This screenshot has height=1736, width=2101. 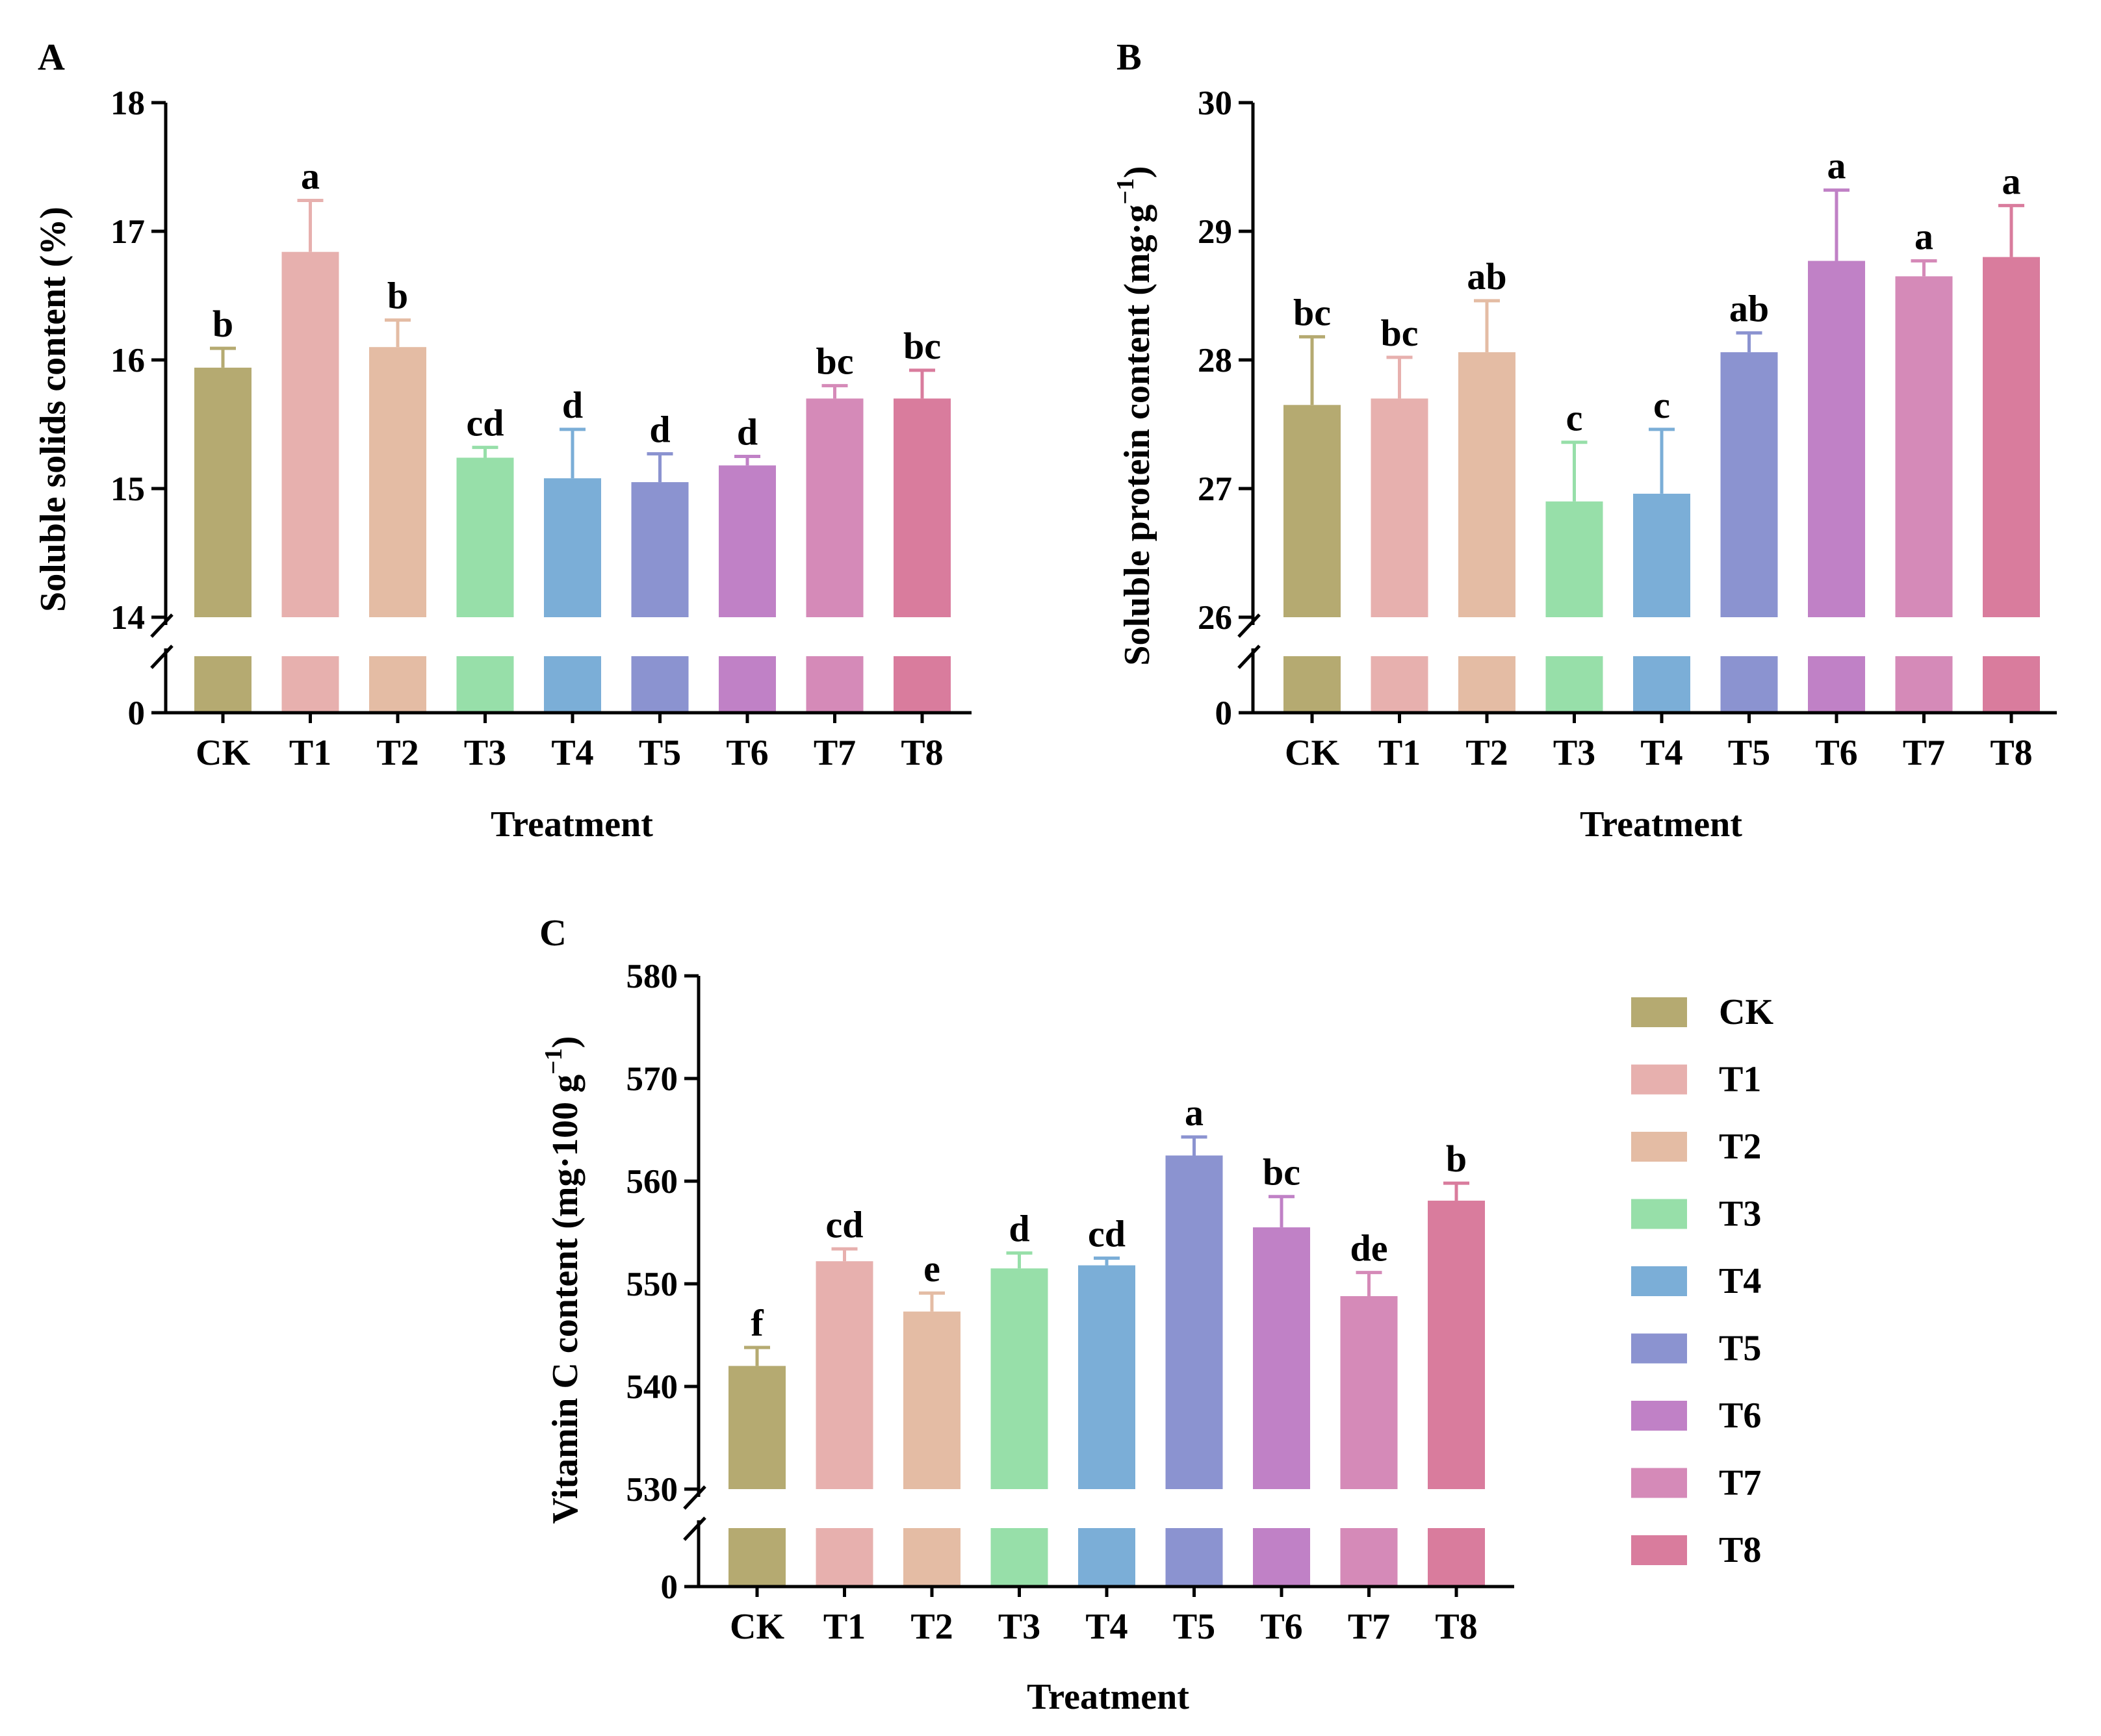 I want to click on legend-label-ck: CK, so click(x=1746, y=1012).